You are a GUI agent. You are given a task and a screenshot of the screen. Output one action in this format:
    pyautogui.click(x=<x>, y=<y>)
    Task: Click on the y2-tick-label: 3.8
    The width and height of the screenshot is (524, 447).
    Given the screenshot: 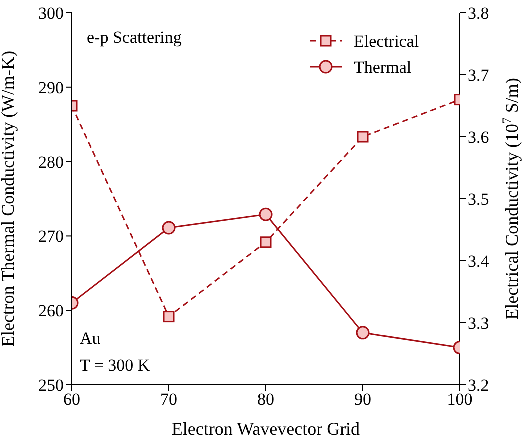 What is the action you would take?
    pyautogui.click(x=479, y=14)
    